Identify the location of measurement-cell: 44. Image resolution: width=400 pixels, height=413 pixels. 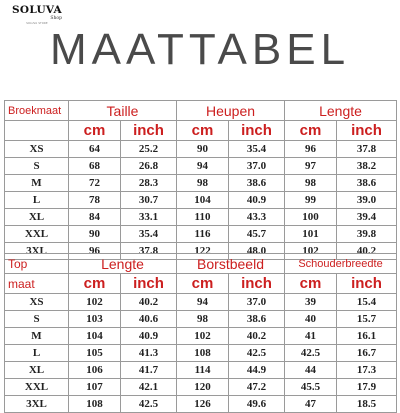
(311, 370).